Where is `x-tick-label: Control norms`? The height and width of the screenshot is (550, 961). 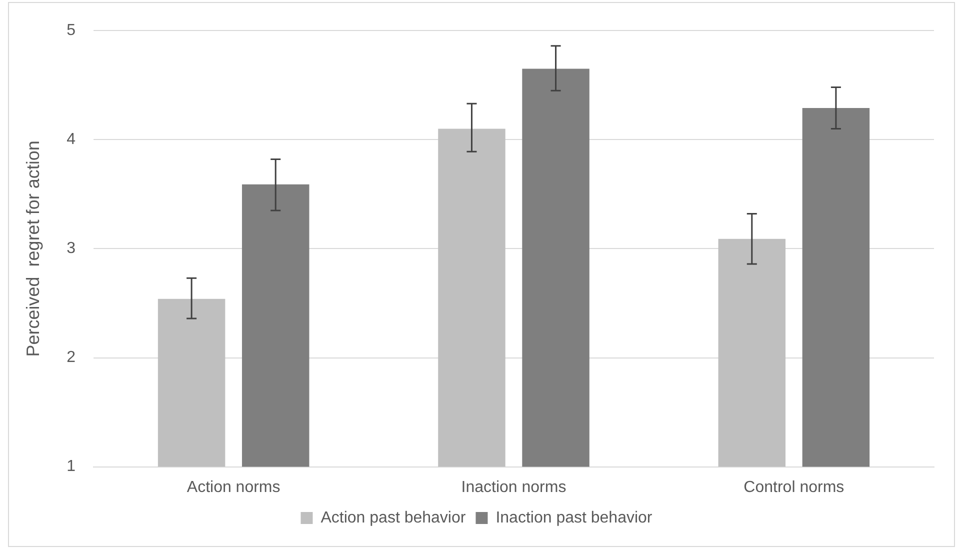 x-tick-label: Control norms is located at coordinates (794, 487).